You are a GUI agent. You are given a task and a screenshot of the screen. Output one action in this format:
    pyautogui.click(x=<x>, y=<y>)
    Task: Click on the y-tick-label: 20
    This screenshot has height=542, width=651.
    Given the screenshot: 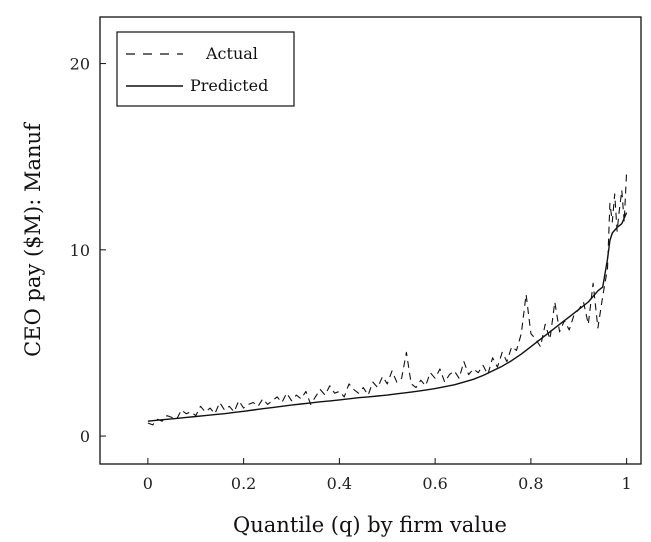 What is the action you would take?
    pyautogui.click(x=80, y=64)
    